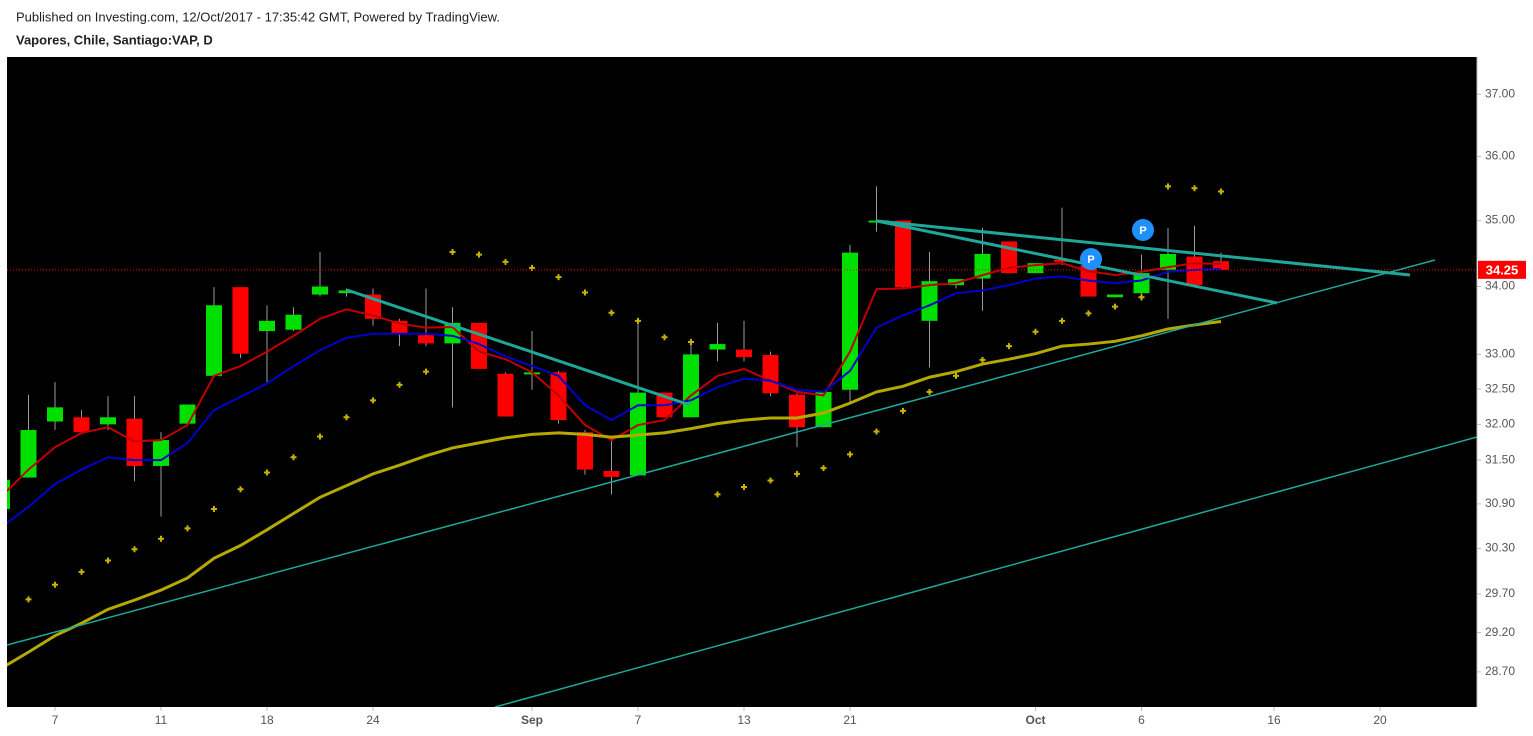  What do you see at coordinates (850, 720) in the screenshot?
I see `x-tick-label: 21` at bounding box center [850, 720].